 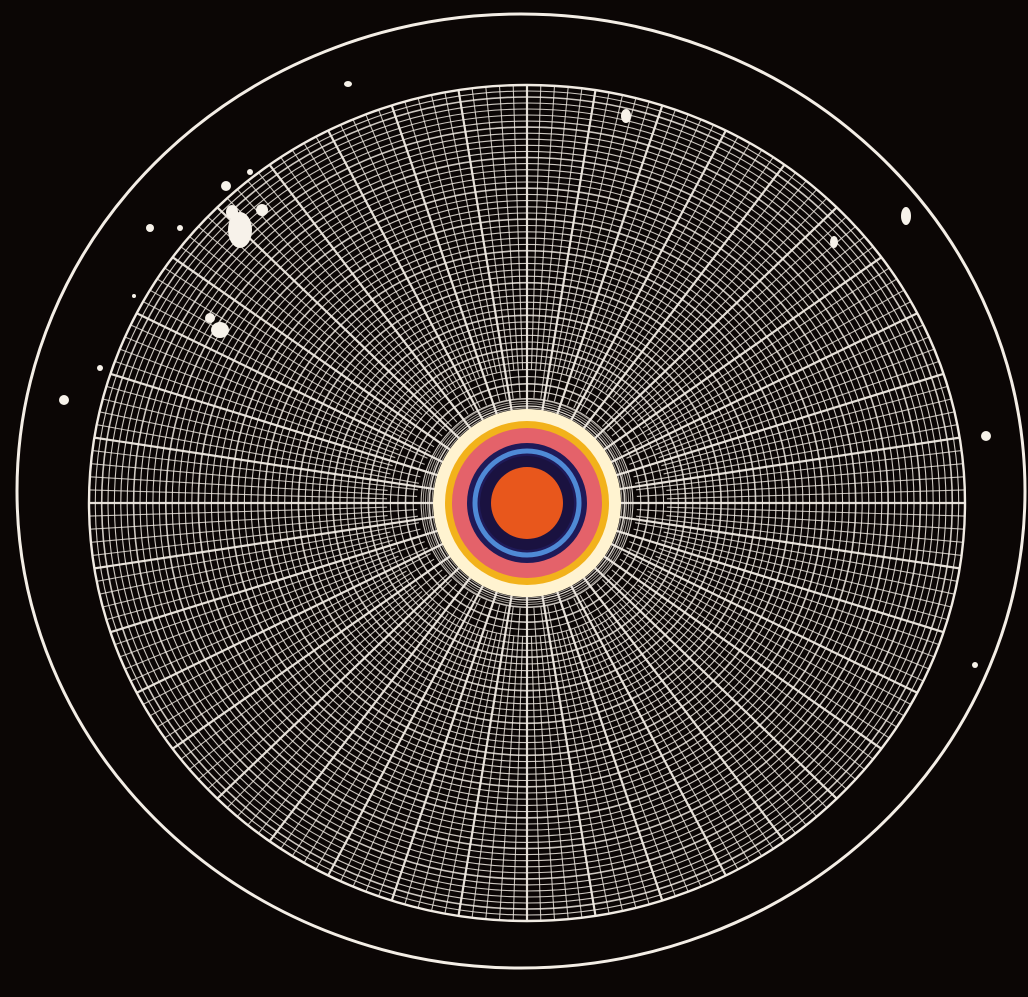 I want to click on orange-core, so click(x=527, y=503).